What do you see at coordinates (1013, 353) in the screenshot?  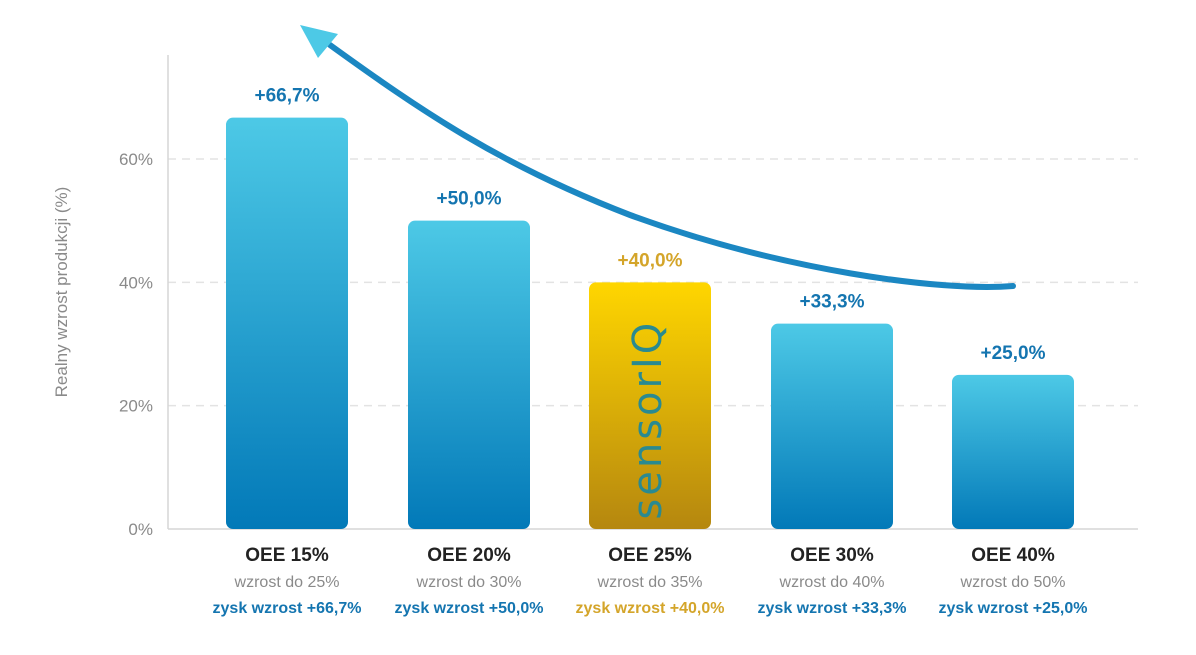 I see `data-label: +25,0%` at bounding box center [1013, 353].